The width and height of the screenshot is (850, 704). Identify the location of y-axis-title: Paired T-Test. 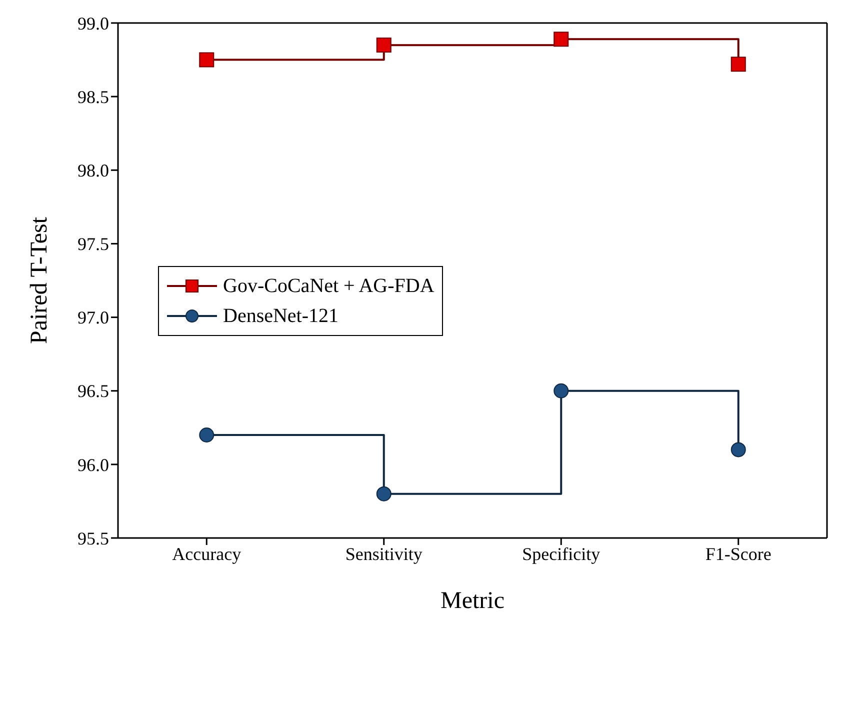
(39, 280).